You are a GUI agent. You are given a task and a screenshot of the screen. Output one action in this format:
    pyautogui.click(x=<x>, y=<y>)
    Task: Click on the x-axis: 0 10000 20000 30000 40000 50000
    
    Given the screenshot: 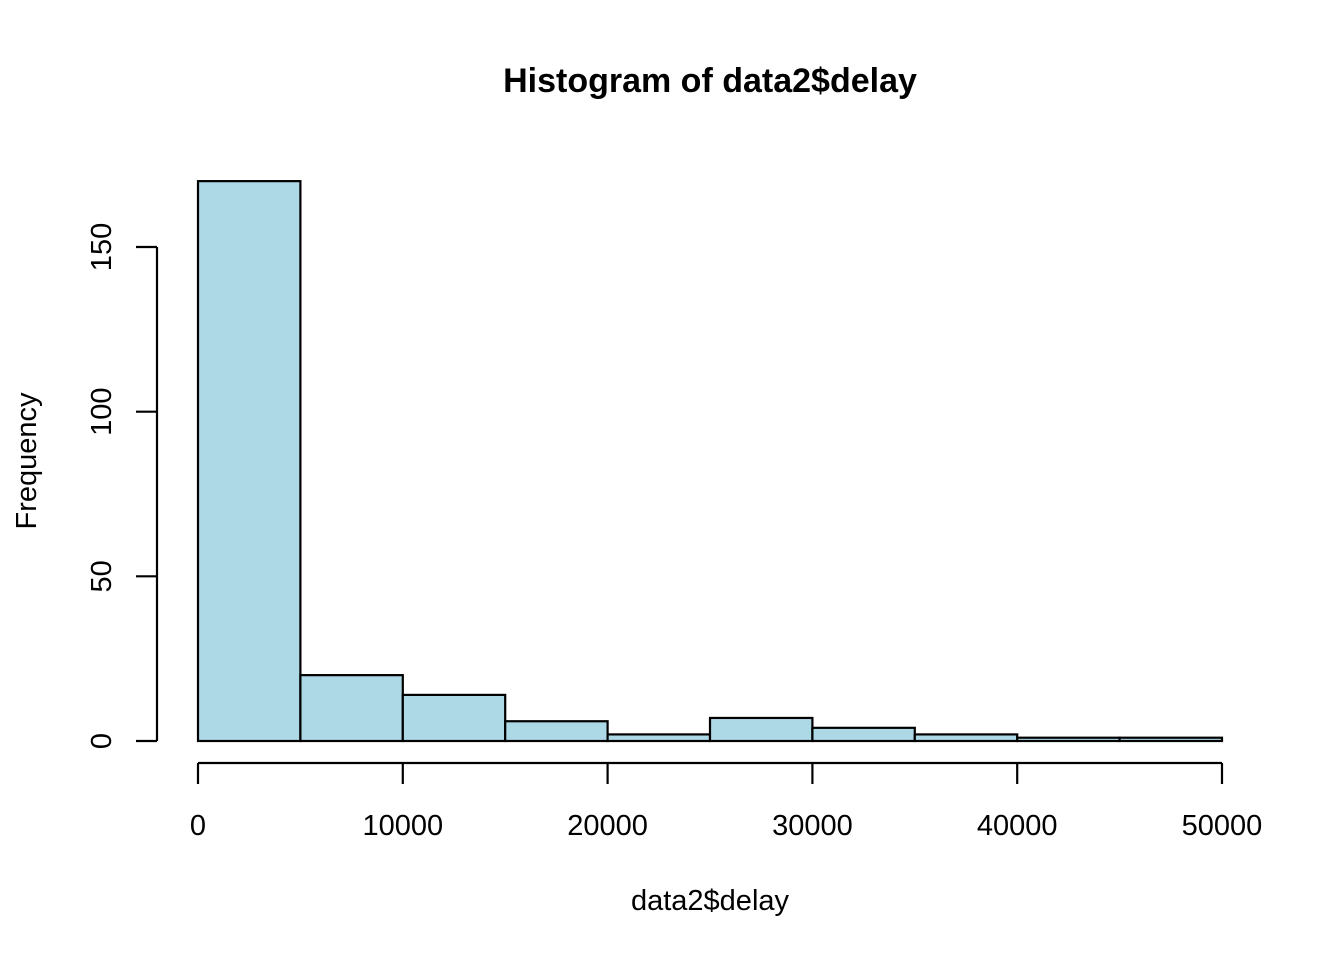 What is the action you would take?
    pyautogui.click(x=726, y=801)
    